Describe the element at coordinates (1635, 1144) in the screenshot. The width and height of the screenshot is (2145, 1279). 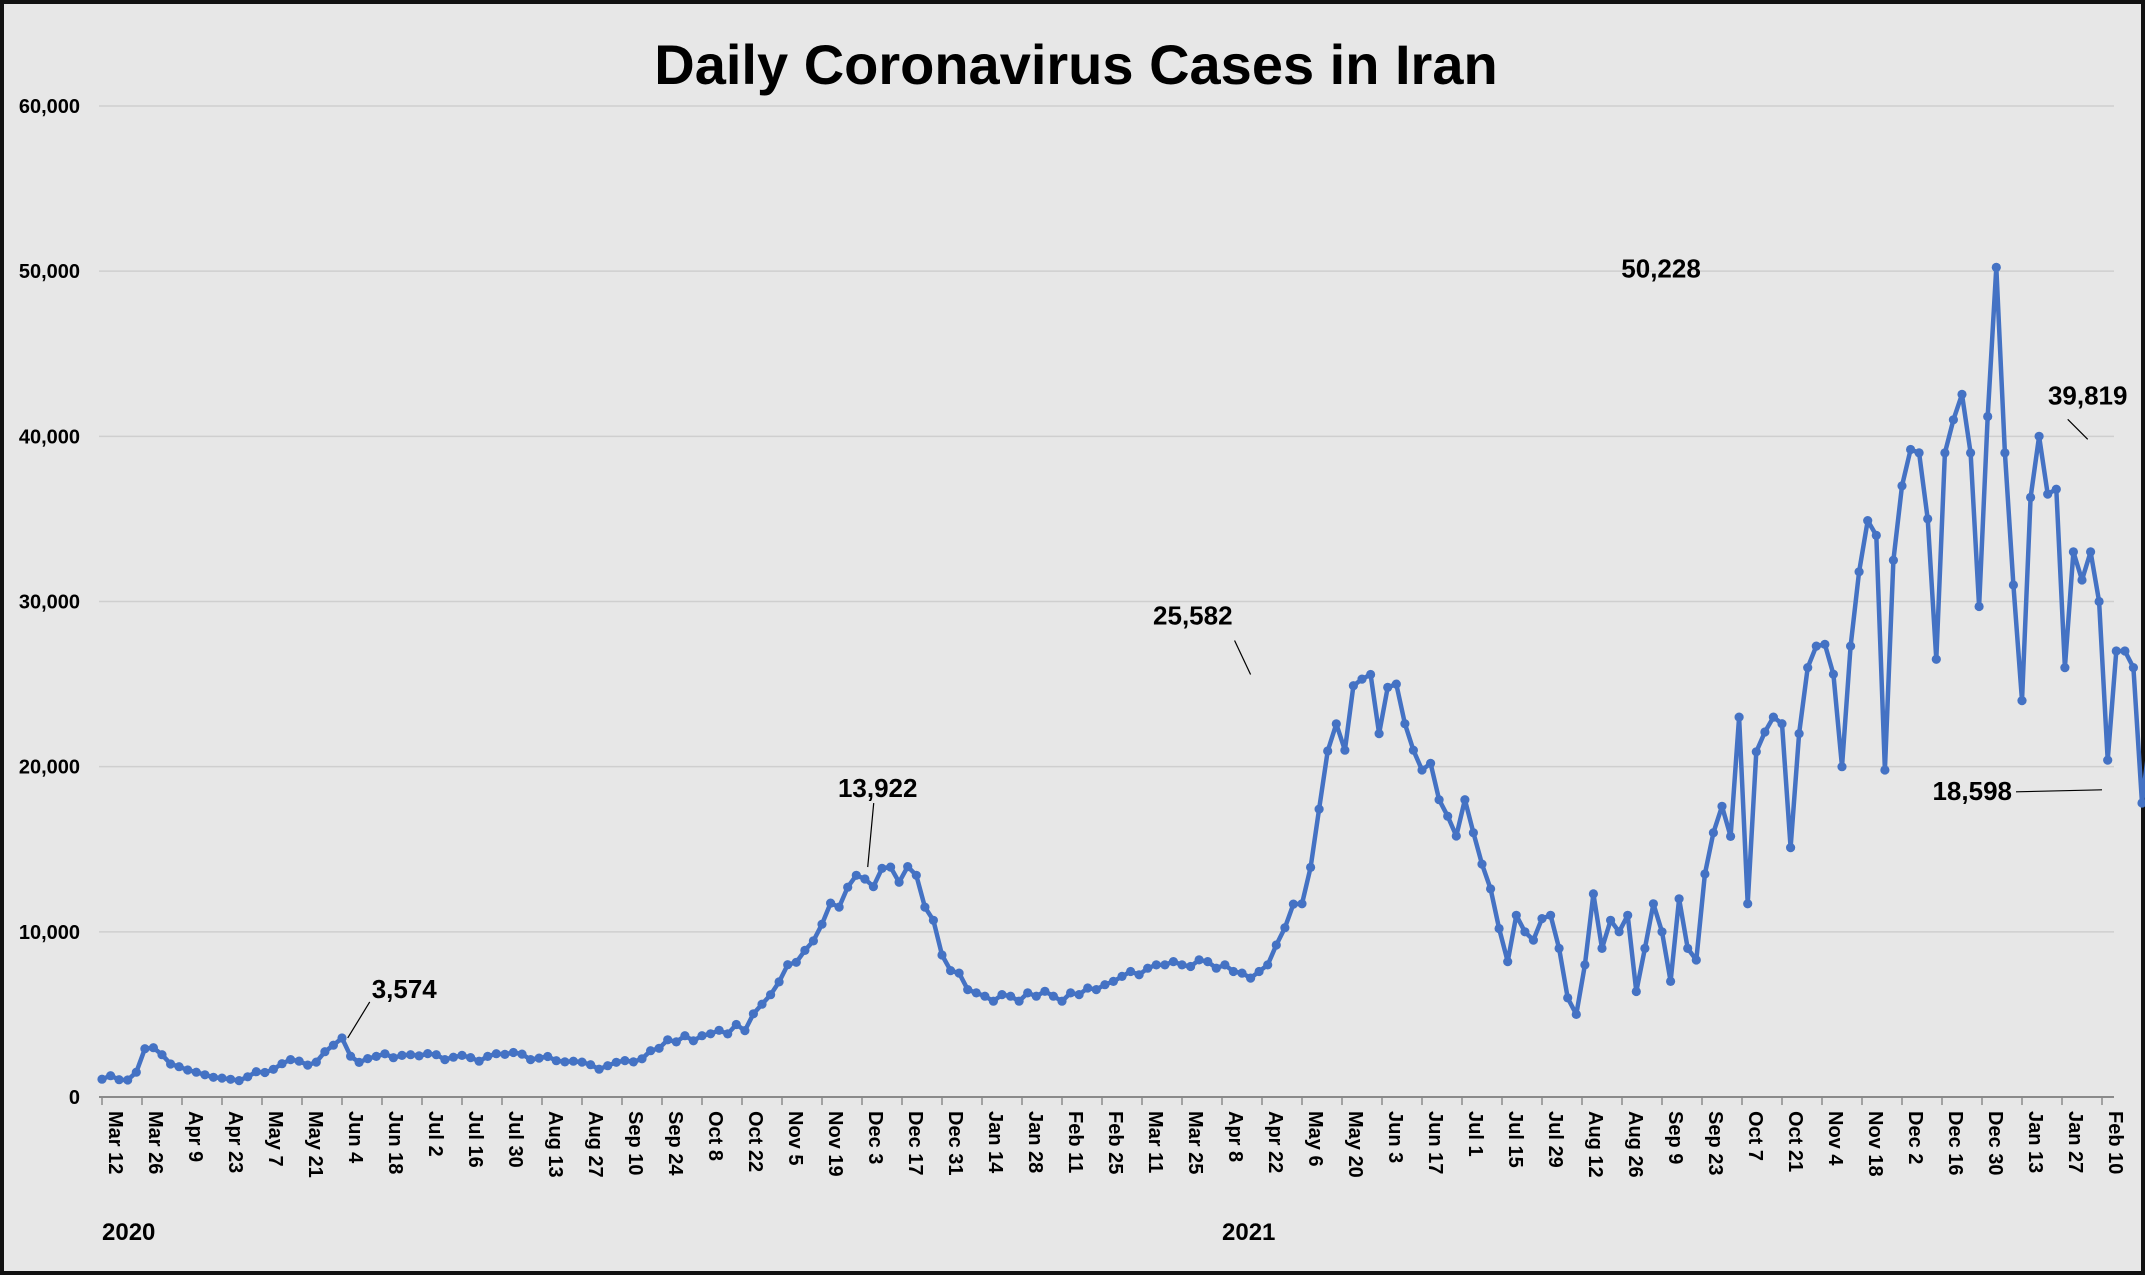
I see `x-tick-label: Aug 26` at that location.